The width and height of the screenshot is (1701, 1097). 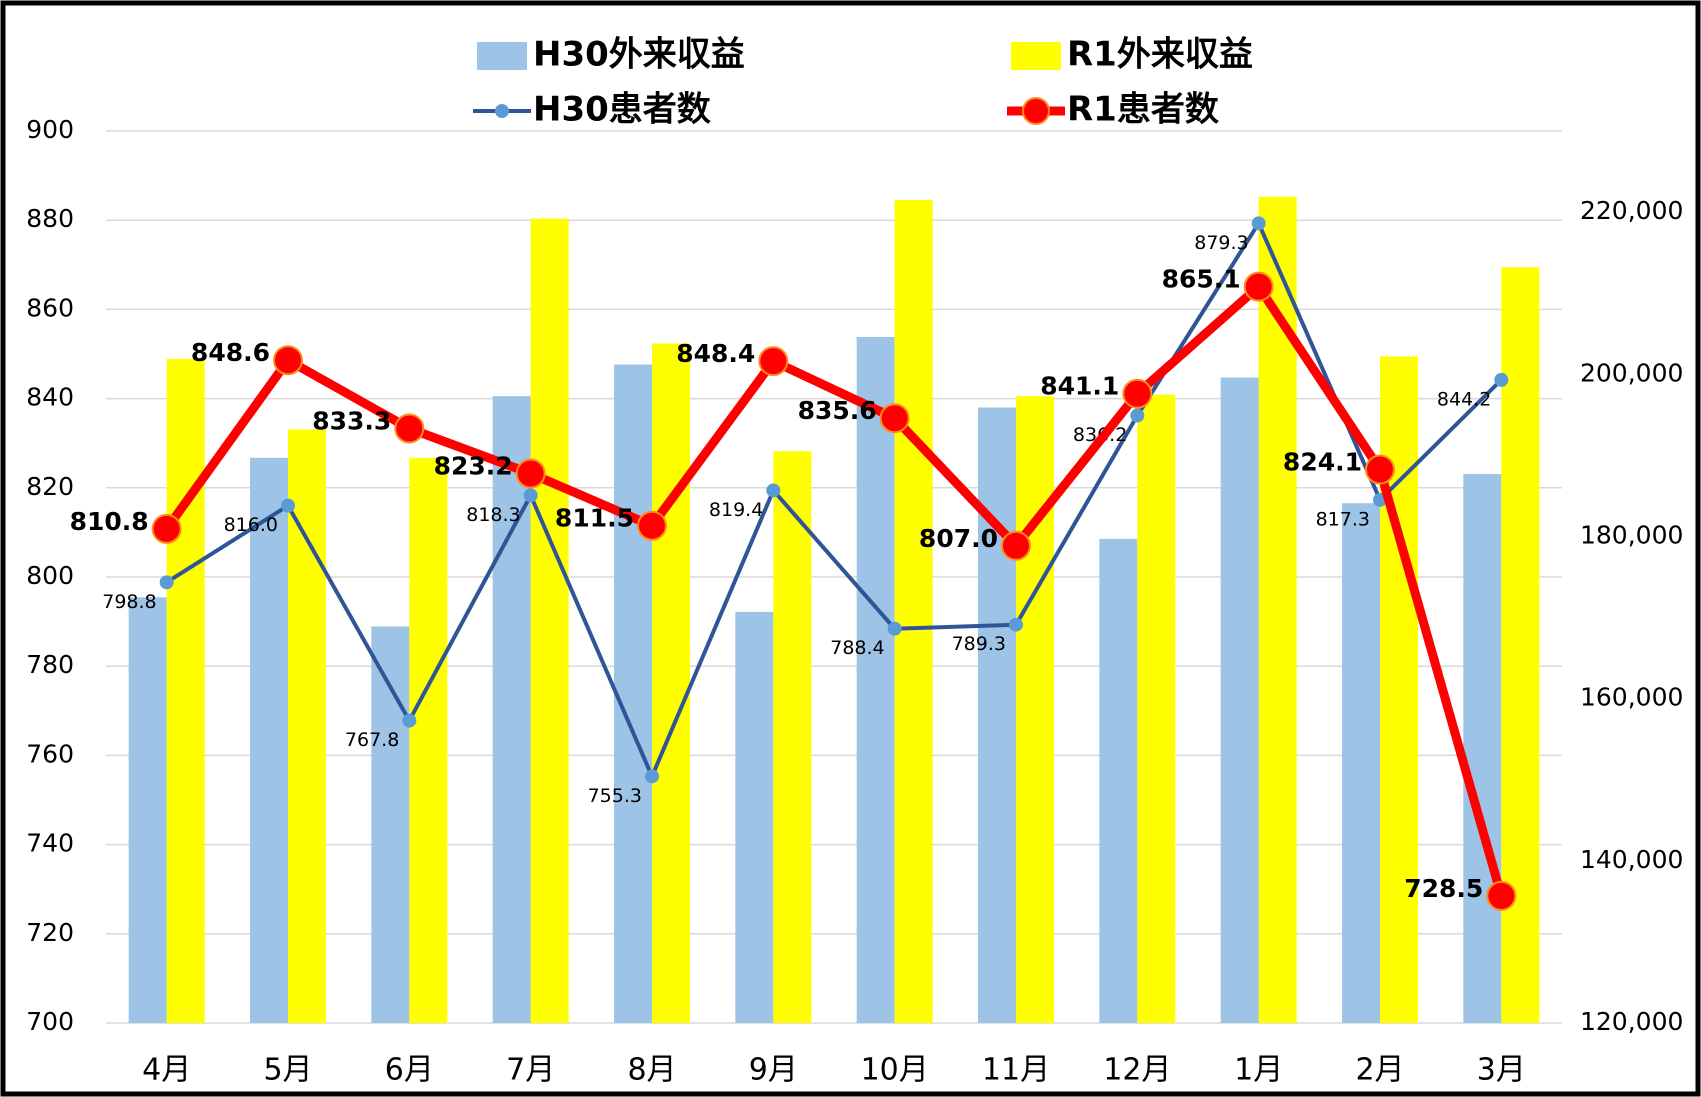 I want to click on data-label: 788.4, so click(x=857, y=648).